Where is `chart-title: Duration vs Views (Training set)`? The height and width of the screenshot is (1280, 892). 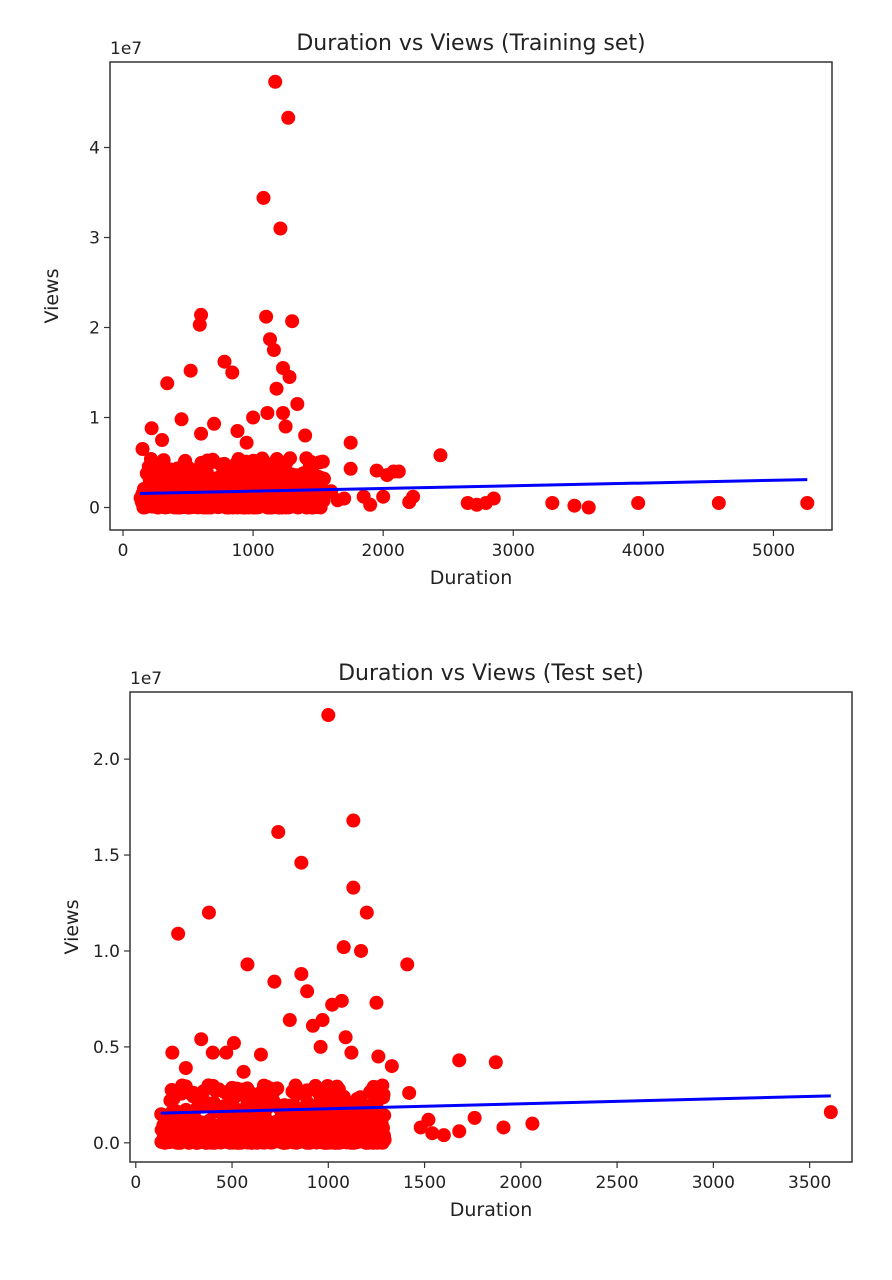
chart-title: Duration vs Views (Training set) is located at coordinates (470, 43).